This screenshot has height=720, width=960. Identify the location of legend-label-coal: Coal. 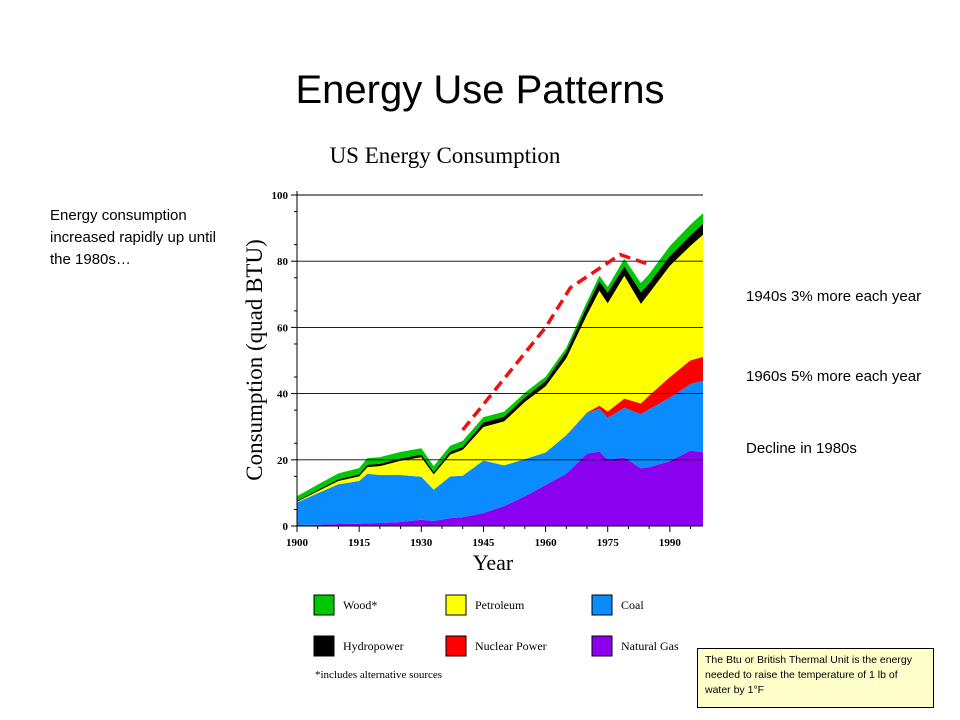
(632, 605).